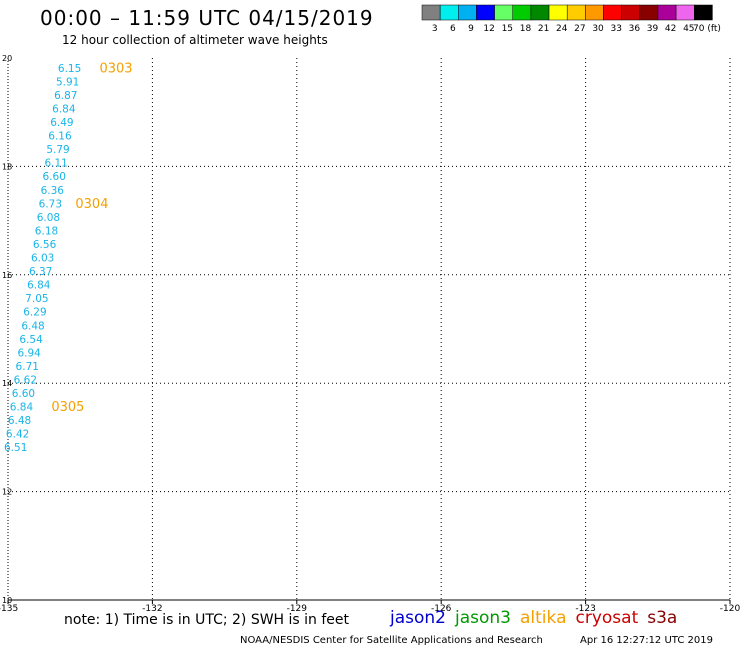 The height and width of the screenshot is (650, 740). What do you see at coordinates (69, 69) in the screenshot?
I see `wave-height-label: 6.15` at bounding box center [69, 69].